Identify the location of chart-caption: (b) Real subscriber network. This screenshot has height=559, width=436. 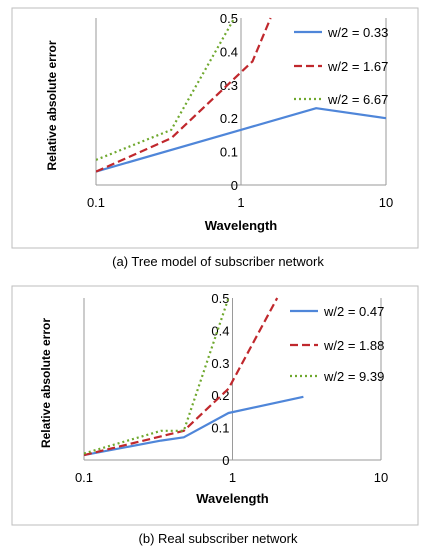
(218, 538).